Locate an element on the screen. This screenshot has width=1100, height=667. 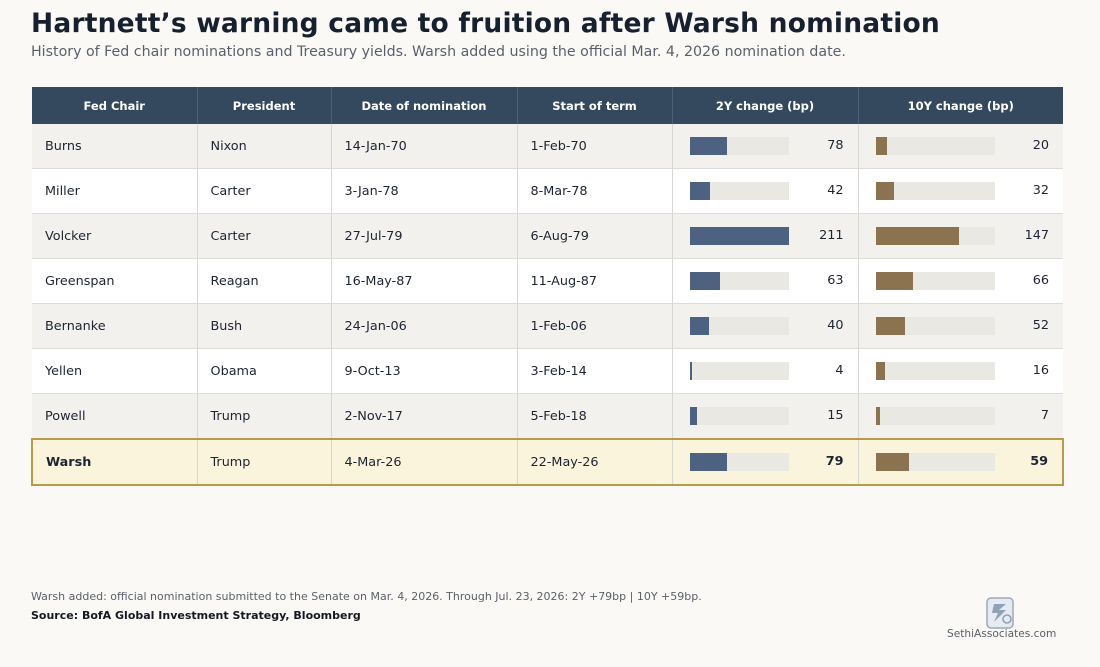
start-of-term-cell: 1-Feb-06 is located at coordinates (595, 326).